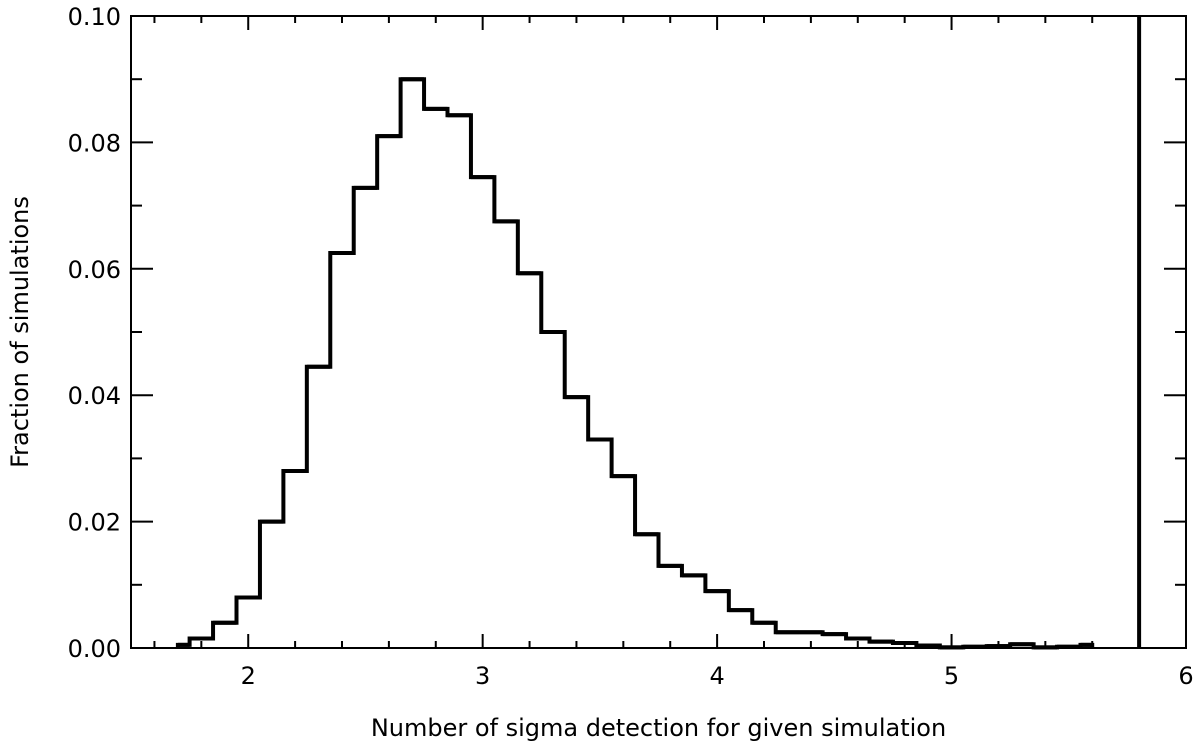 The image size is (1200, 747). I want to click on x-tick-label: 5, so click(951, 676).